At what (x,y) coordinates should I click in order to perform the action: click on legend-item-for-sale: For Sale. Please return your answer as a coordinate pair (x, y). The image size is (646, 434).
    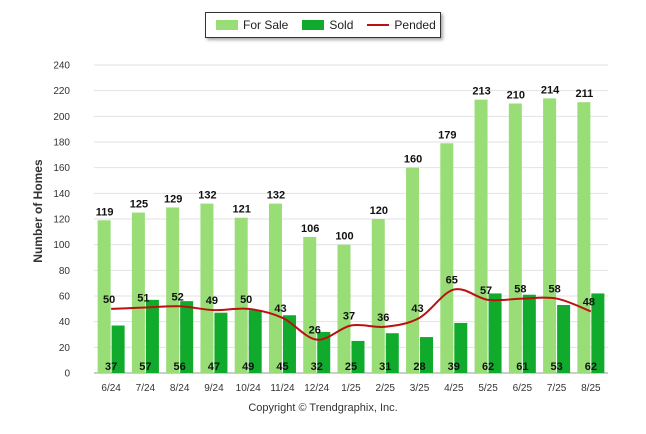
    Looking at the image, I should click on (252, 25).